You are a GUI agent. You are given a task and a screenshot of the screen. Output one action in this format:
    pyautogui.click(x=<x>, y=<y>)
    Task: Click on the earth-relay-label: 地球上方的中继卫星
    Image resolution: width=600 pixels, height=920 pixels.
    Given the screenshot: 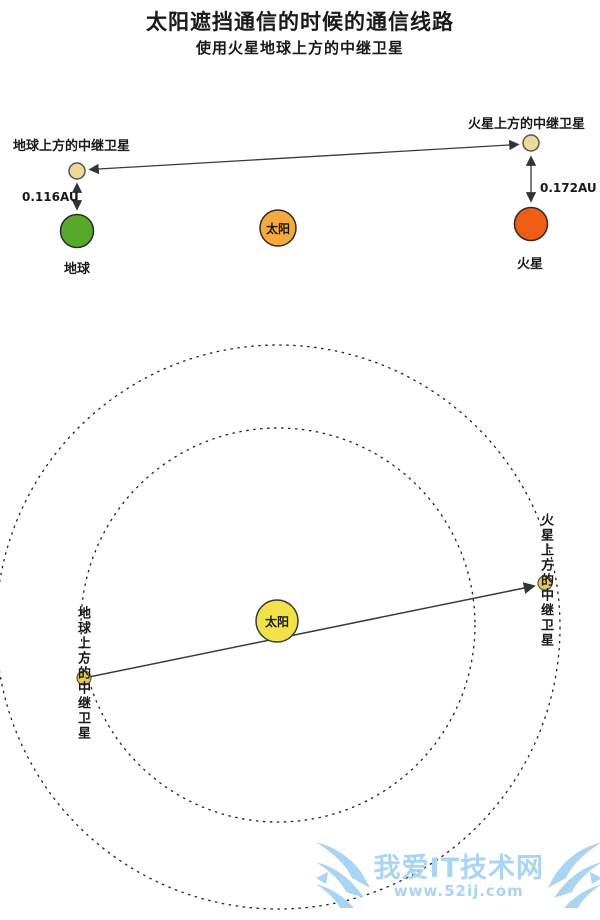 What is the action you would take?
    pyautogui.click(x=72, y=146)
    